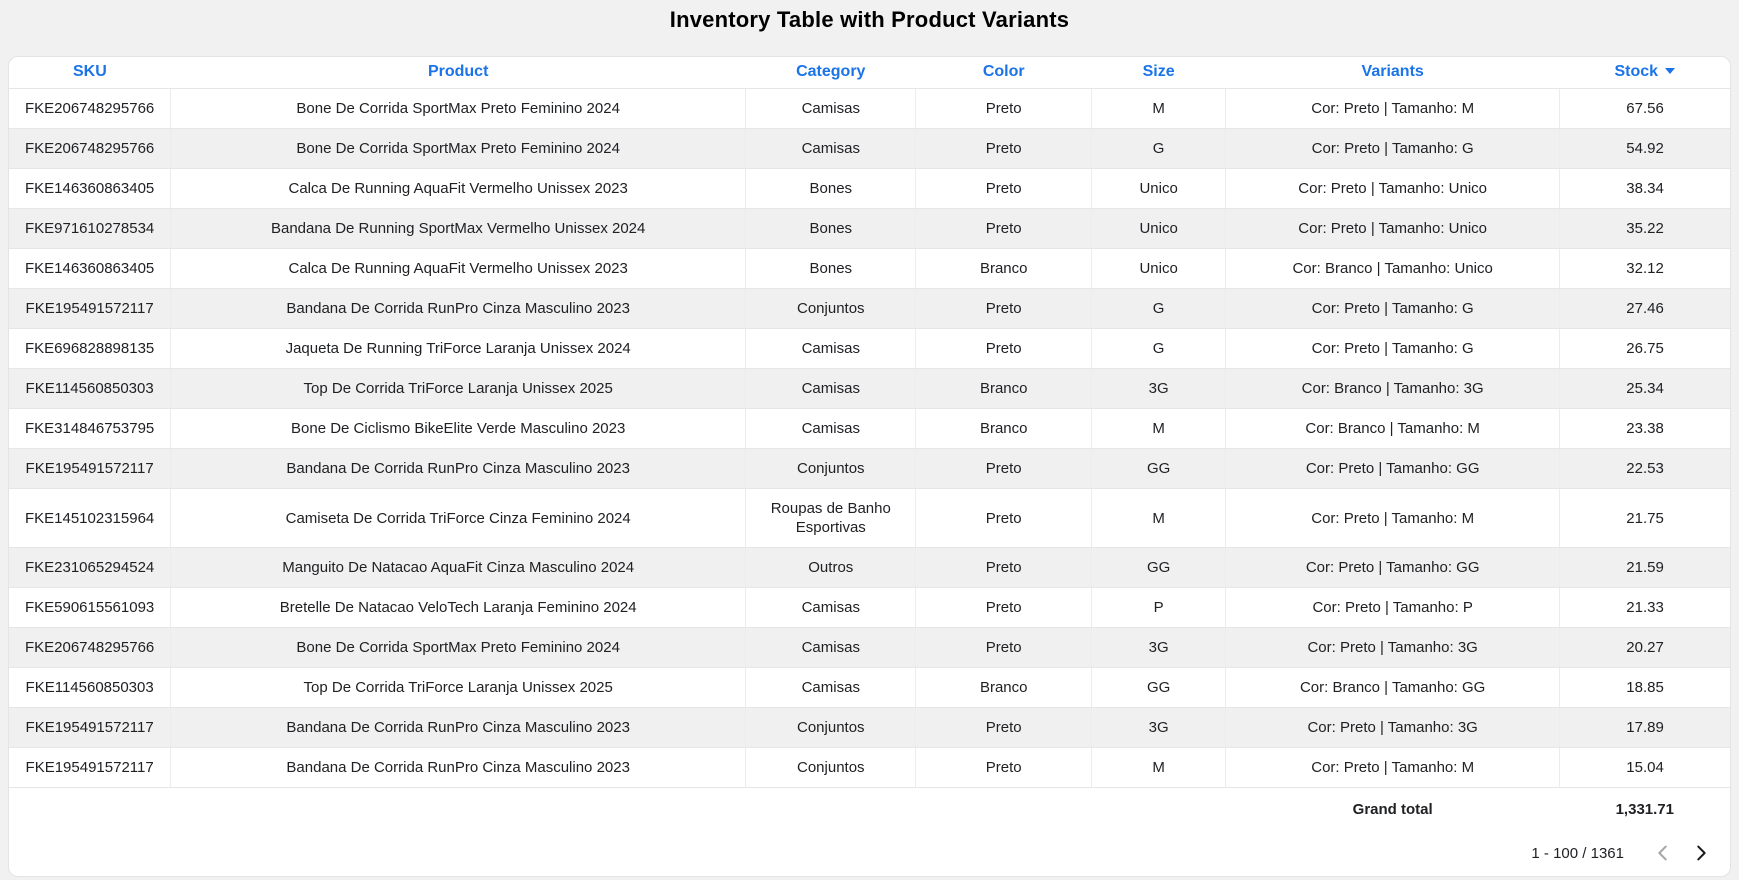  What do you see at coordinates (1393, 727) in the screenshot?
I see `cell-variants: Cor: Preto | Tamanho: 3G` at bounding box center [1393, 727].